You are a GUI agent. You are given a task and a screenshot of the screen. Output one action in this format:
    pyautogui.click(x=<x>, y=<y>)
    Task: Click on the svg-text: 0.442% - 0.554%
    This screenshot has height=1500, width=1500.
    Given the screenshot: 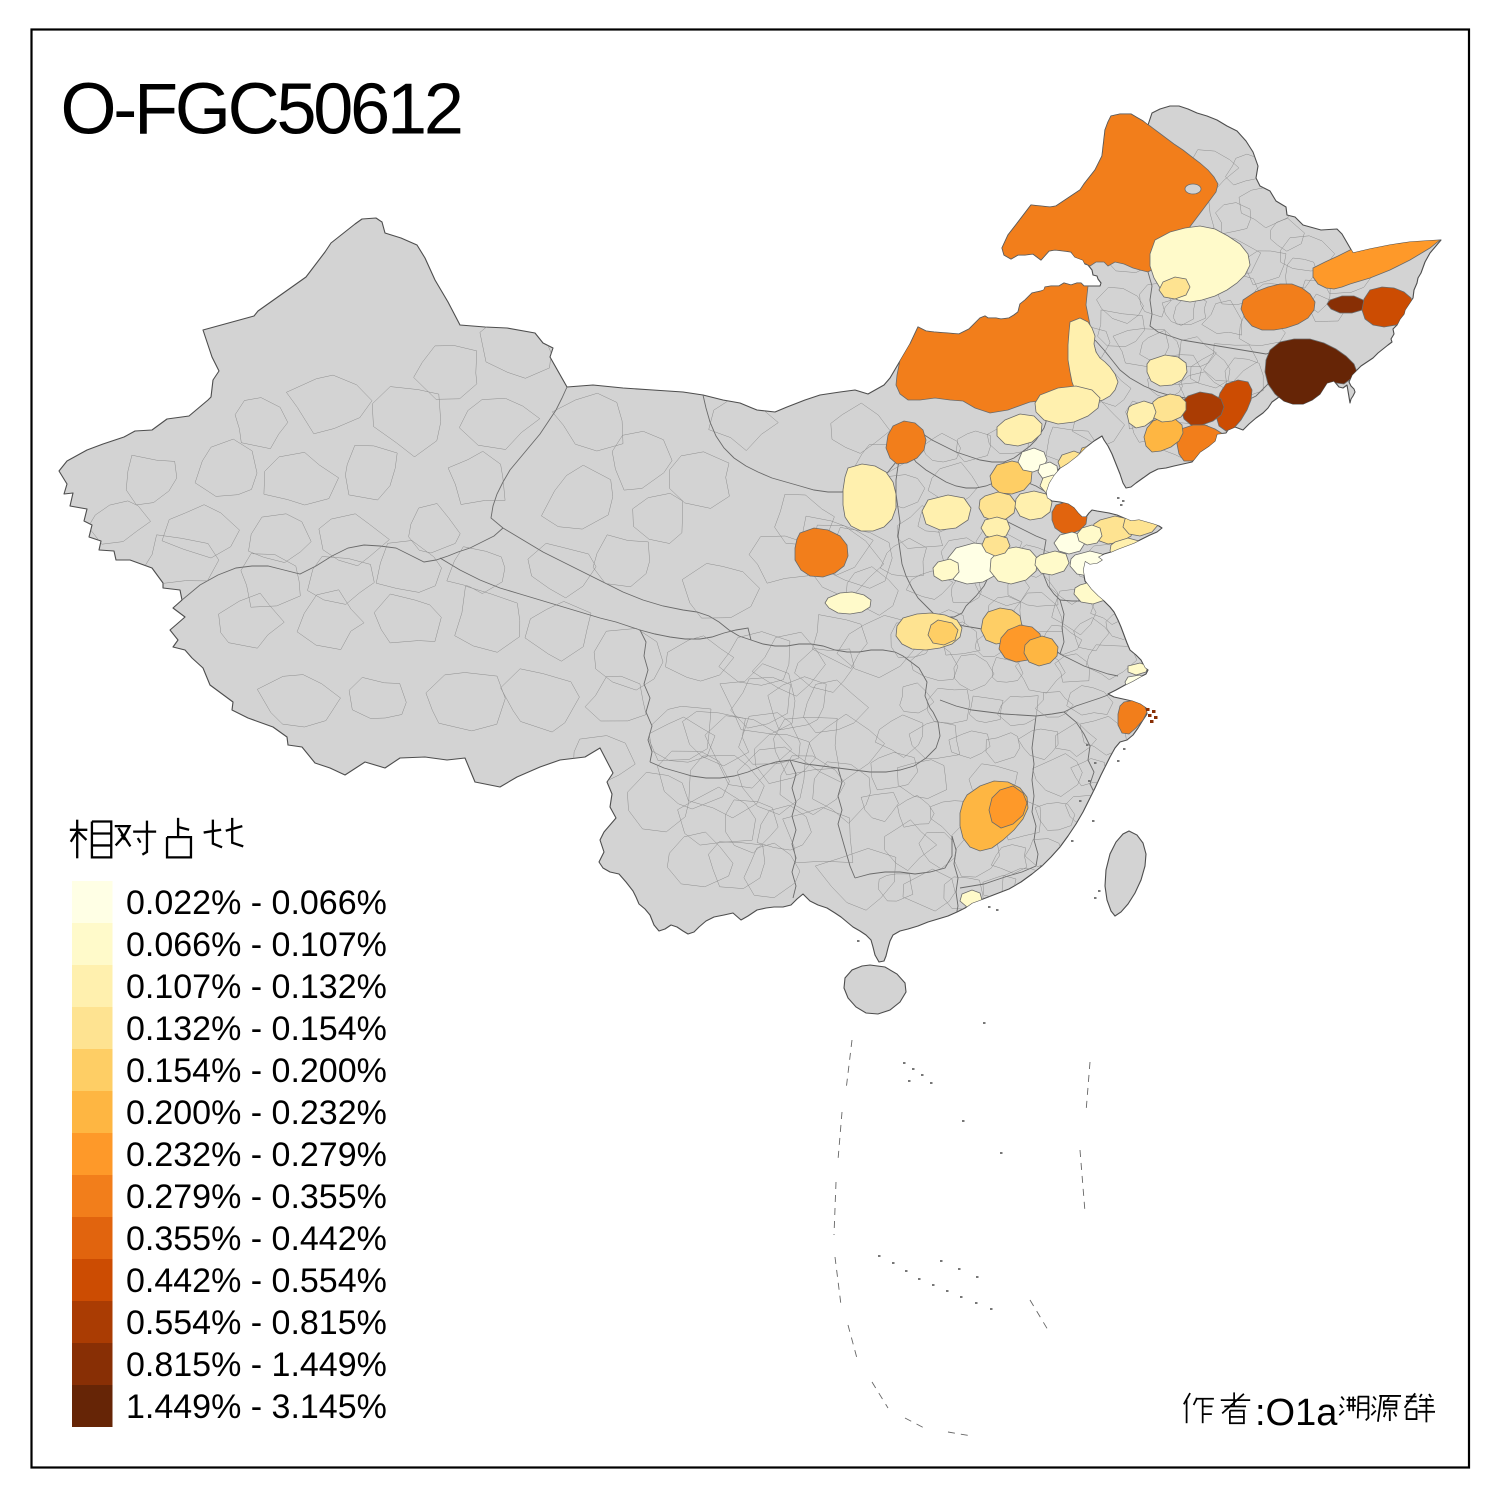 What is the action you would take?
    pyautogui.click(x=256, y=1281)
    